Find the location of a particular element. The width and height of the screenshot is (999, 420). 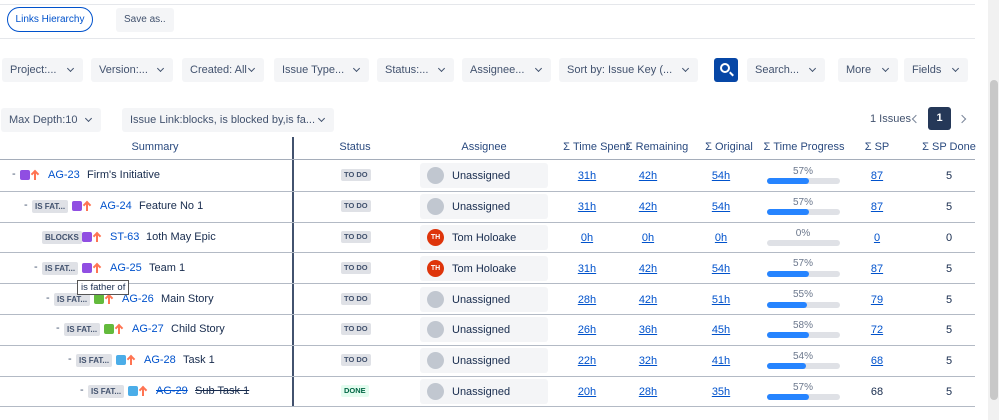

page-prev is located at coordinates (916, 119).